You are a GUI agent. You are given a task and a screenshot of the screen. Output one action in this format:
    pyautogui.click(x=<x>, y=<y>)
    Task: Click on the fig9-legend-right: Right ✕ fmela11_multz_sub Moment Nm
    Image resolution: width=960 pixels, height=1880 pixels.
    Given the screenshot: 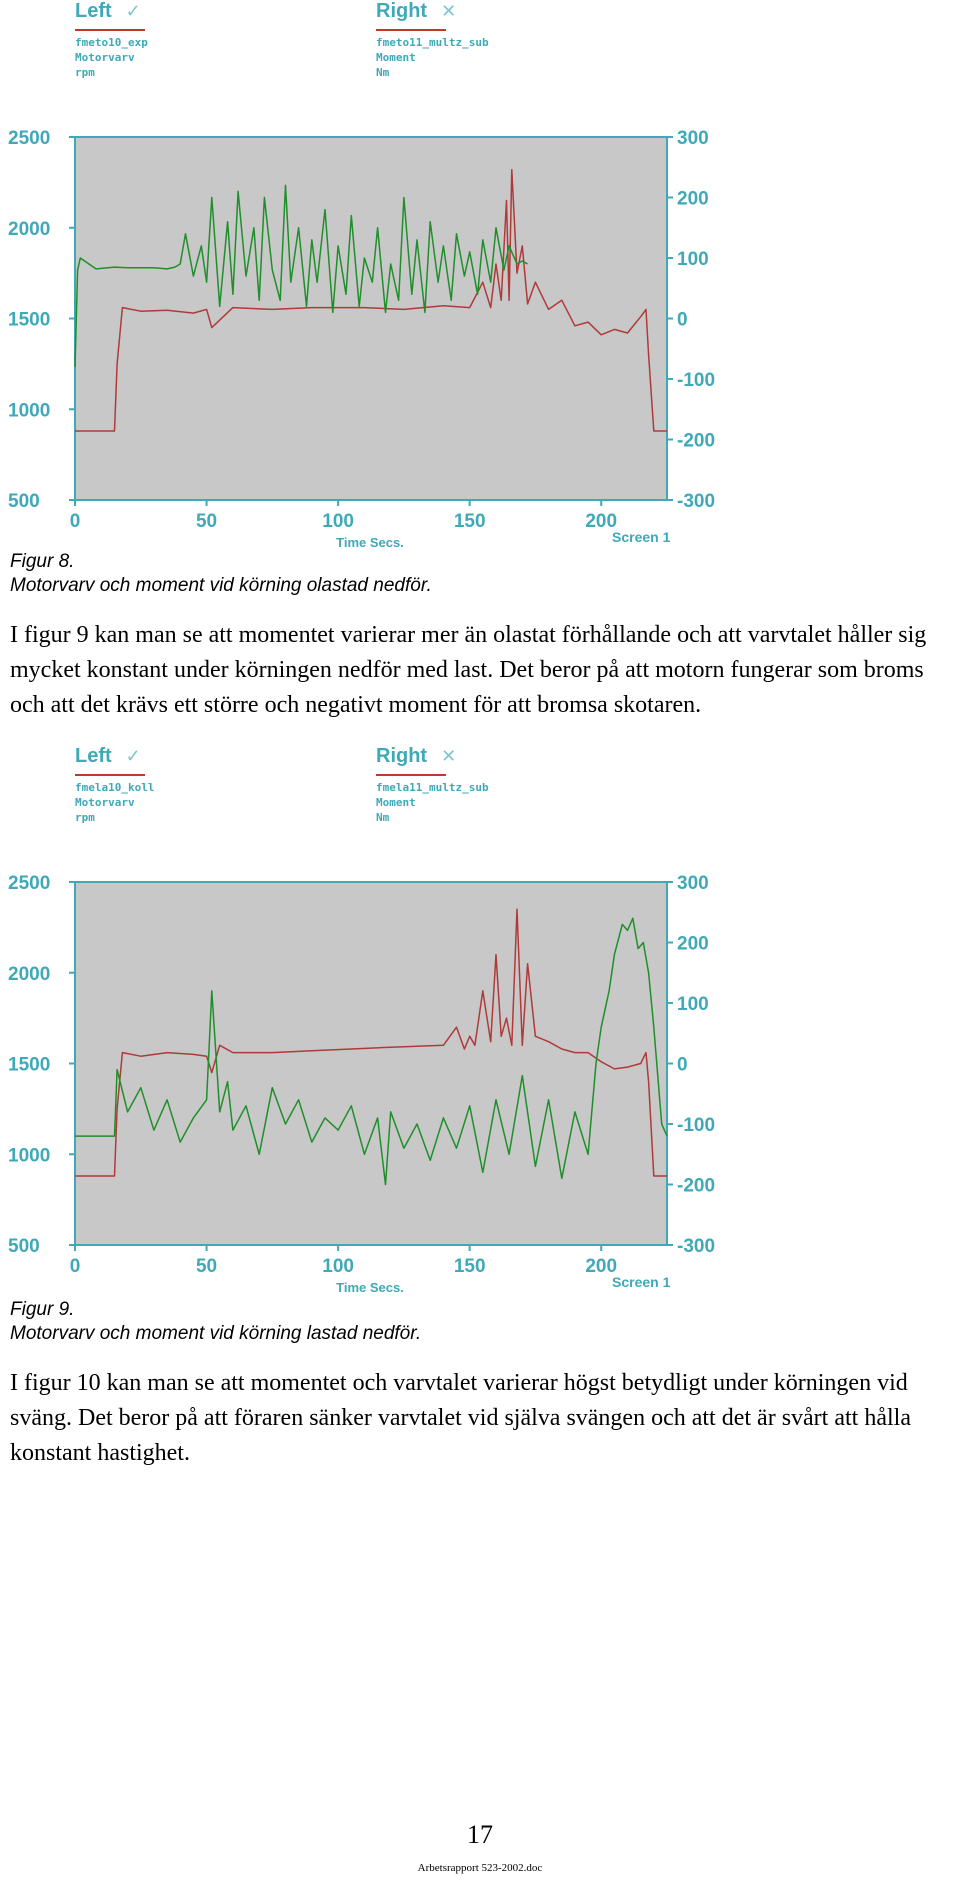 What is the action you would take?
    pyautogui.click(x=432, y=785)
    